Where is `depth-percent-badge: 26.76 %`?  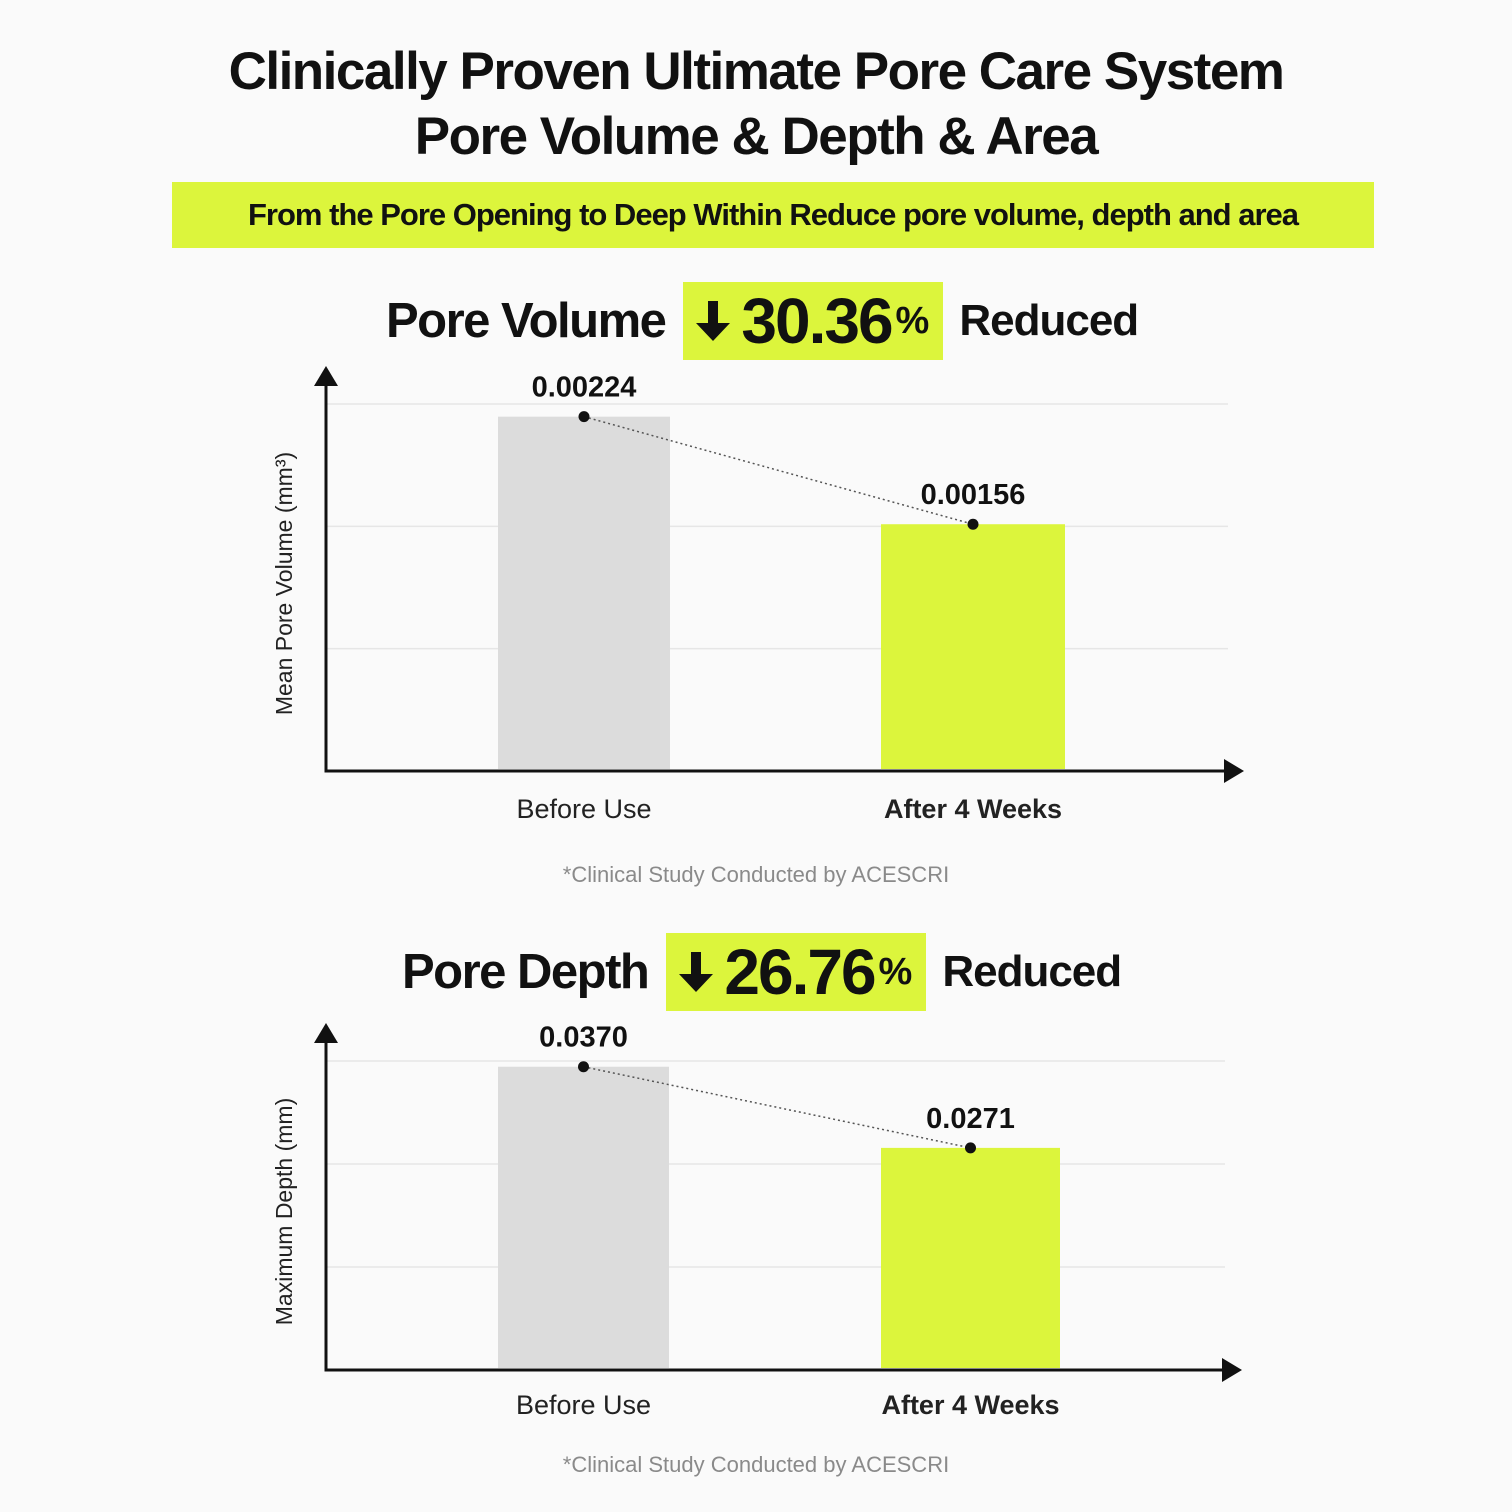 depth-percent-badge: 26.76 % is located at coordinates (796, 972).